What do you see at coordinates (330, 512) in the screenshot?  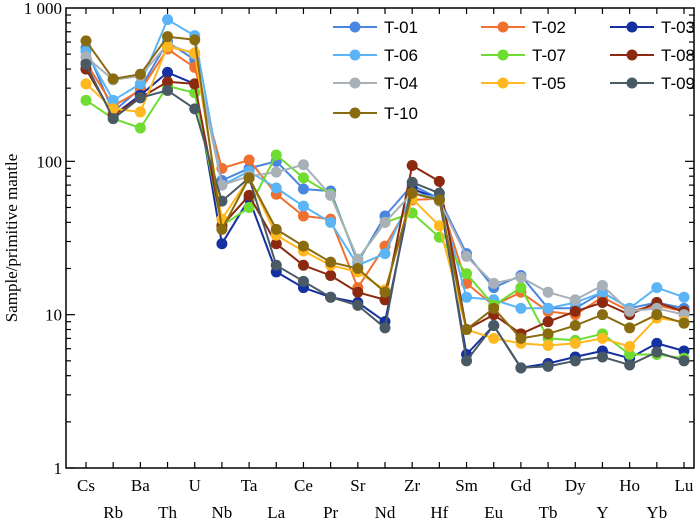 I see `x-tick-label: Pr` at bounding box center [330, 512].